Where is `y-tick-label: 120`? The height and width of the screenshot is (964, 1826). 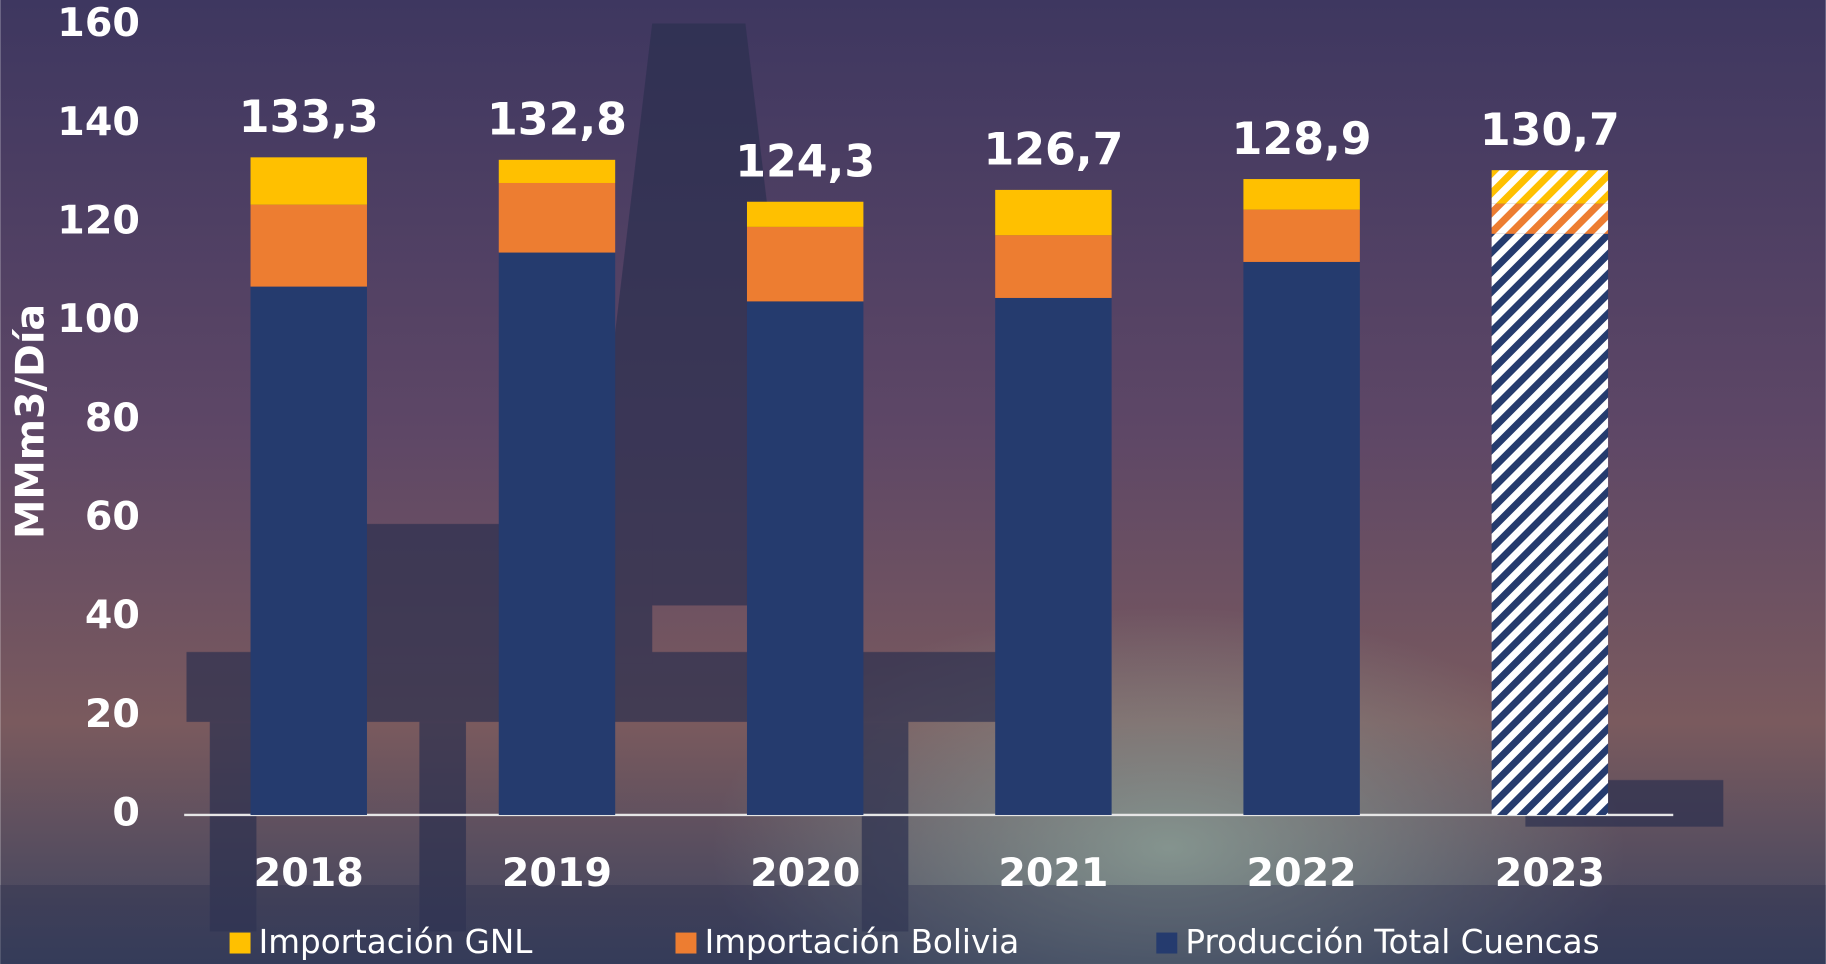
y-tick-label: 120 is located at coordinates (98, 220).